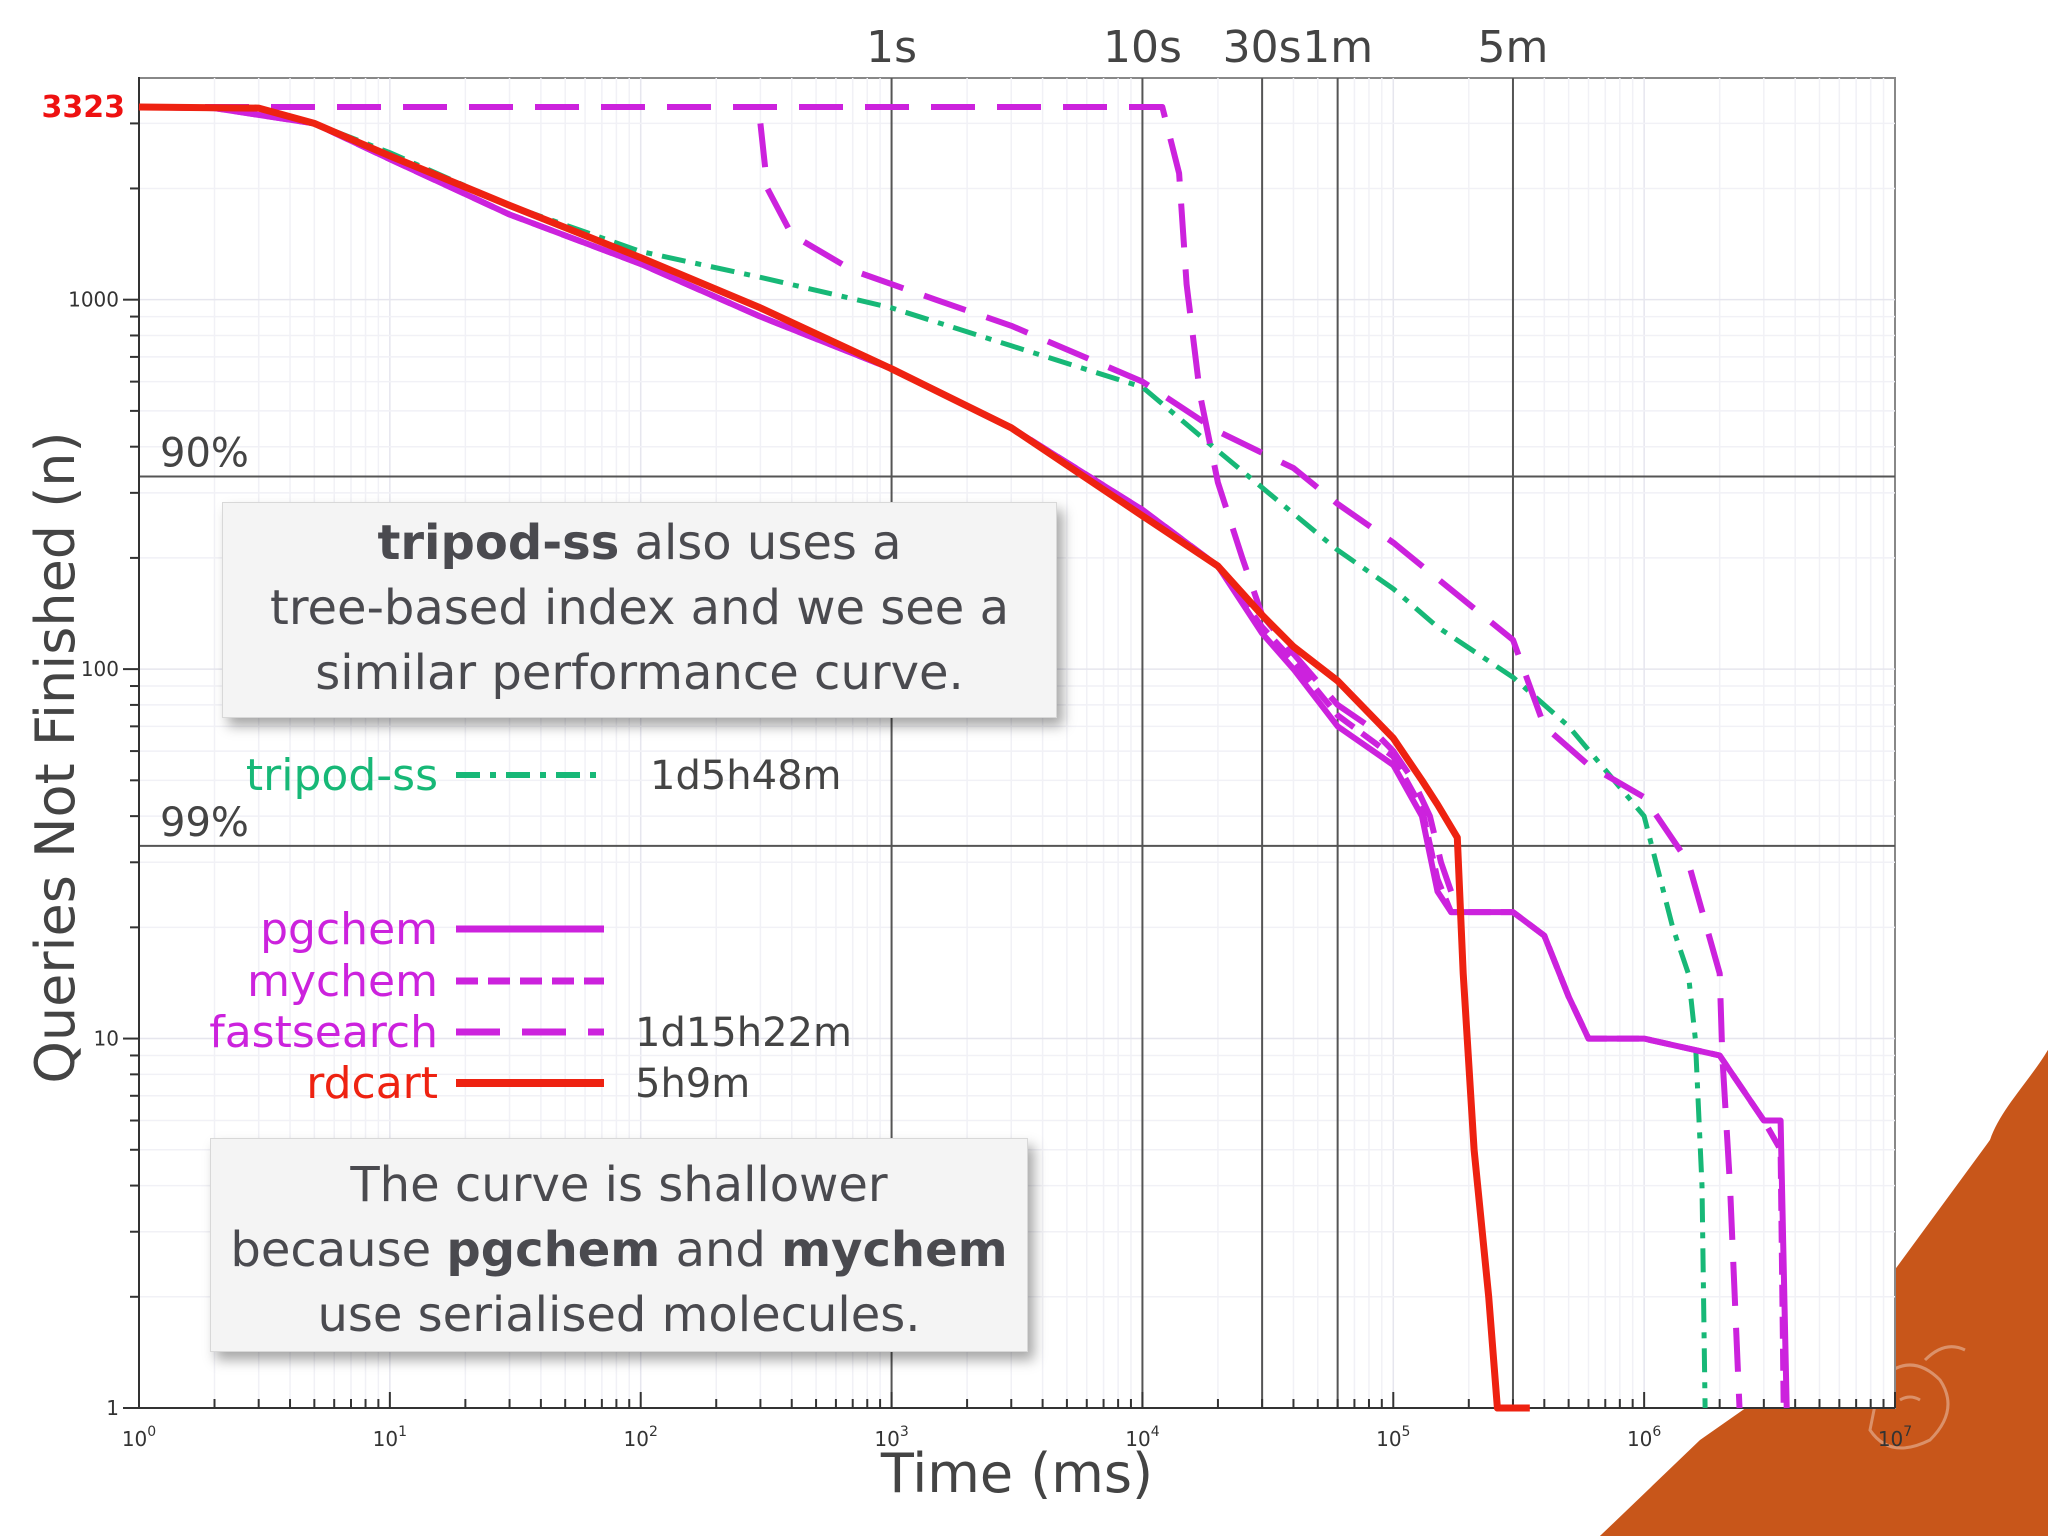 This screenshot has width=2048, height=1536. What do you see at coordinates (349, 929) in the screenshot?
I see `legend-label-pgchem: pgchem` at bounding box center [349, 929].